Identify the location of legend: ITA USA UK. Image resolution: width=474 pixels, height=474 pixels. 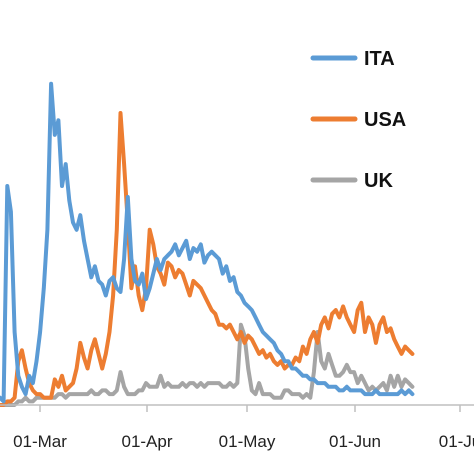
(358, 120).